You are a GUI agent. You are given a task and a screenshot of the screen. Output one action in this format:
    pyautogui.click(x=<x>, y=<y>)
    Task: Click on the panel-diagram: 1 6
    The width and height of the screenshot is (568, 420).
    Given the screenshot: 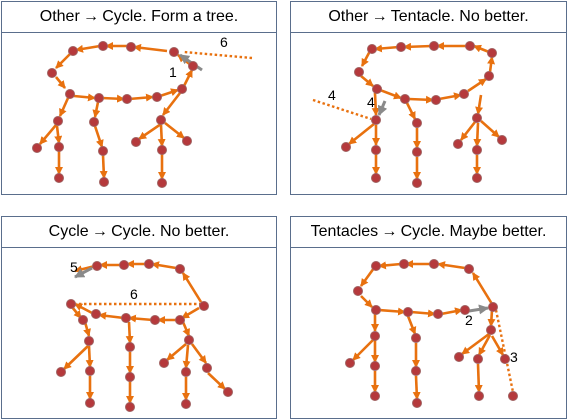 What is the action you would take?
    pyautogui.click(x=142, y=111)
    